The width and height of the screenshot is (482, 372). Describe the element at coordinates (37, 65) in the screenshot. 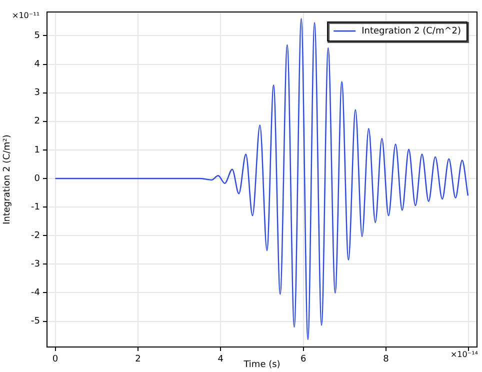

I see `y-tick-label: 4` at that location.